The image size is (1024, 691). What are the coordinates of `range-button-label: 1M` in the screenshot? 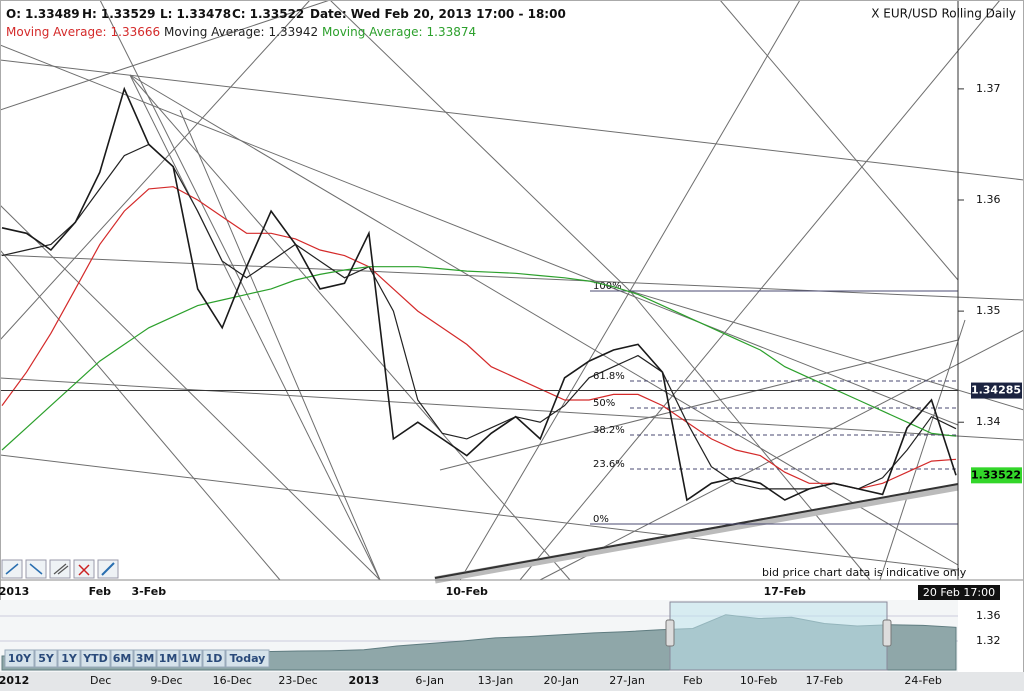 It's located at (168, 658).